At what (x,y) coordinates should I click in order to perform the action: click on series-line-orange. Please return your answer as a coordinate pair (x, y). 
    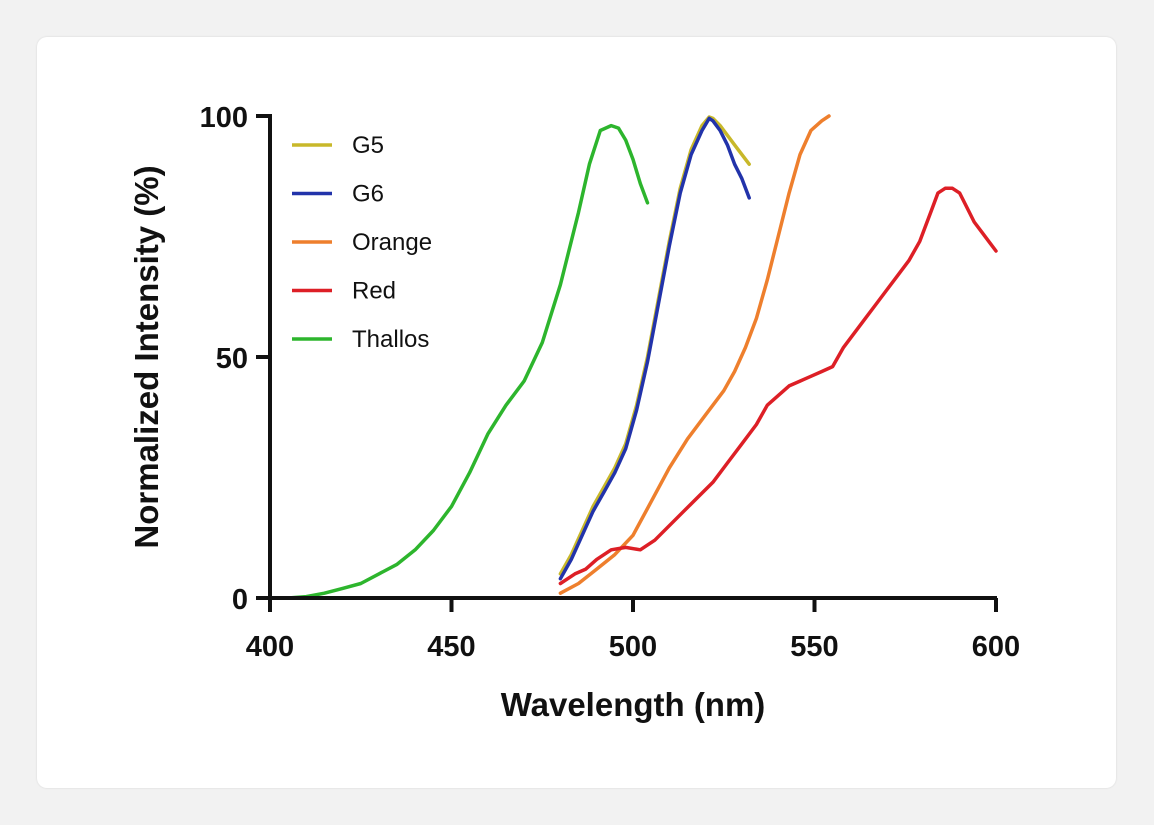
    Looking at the image, I should click on (694, 354).